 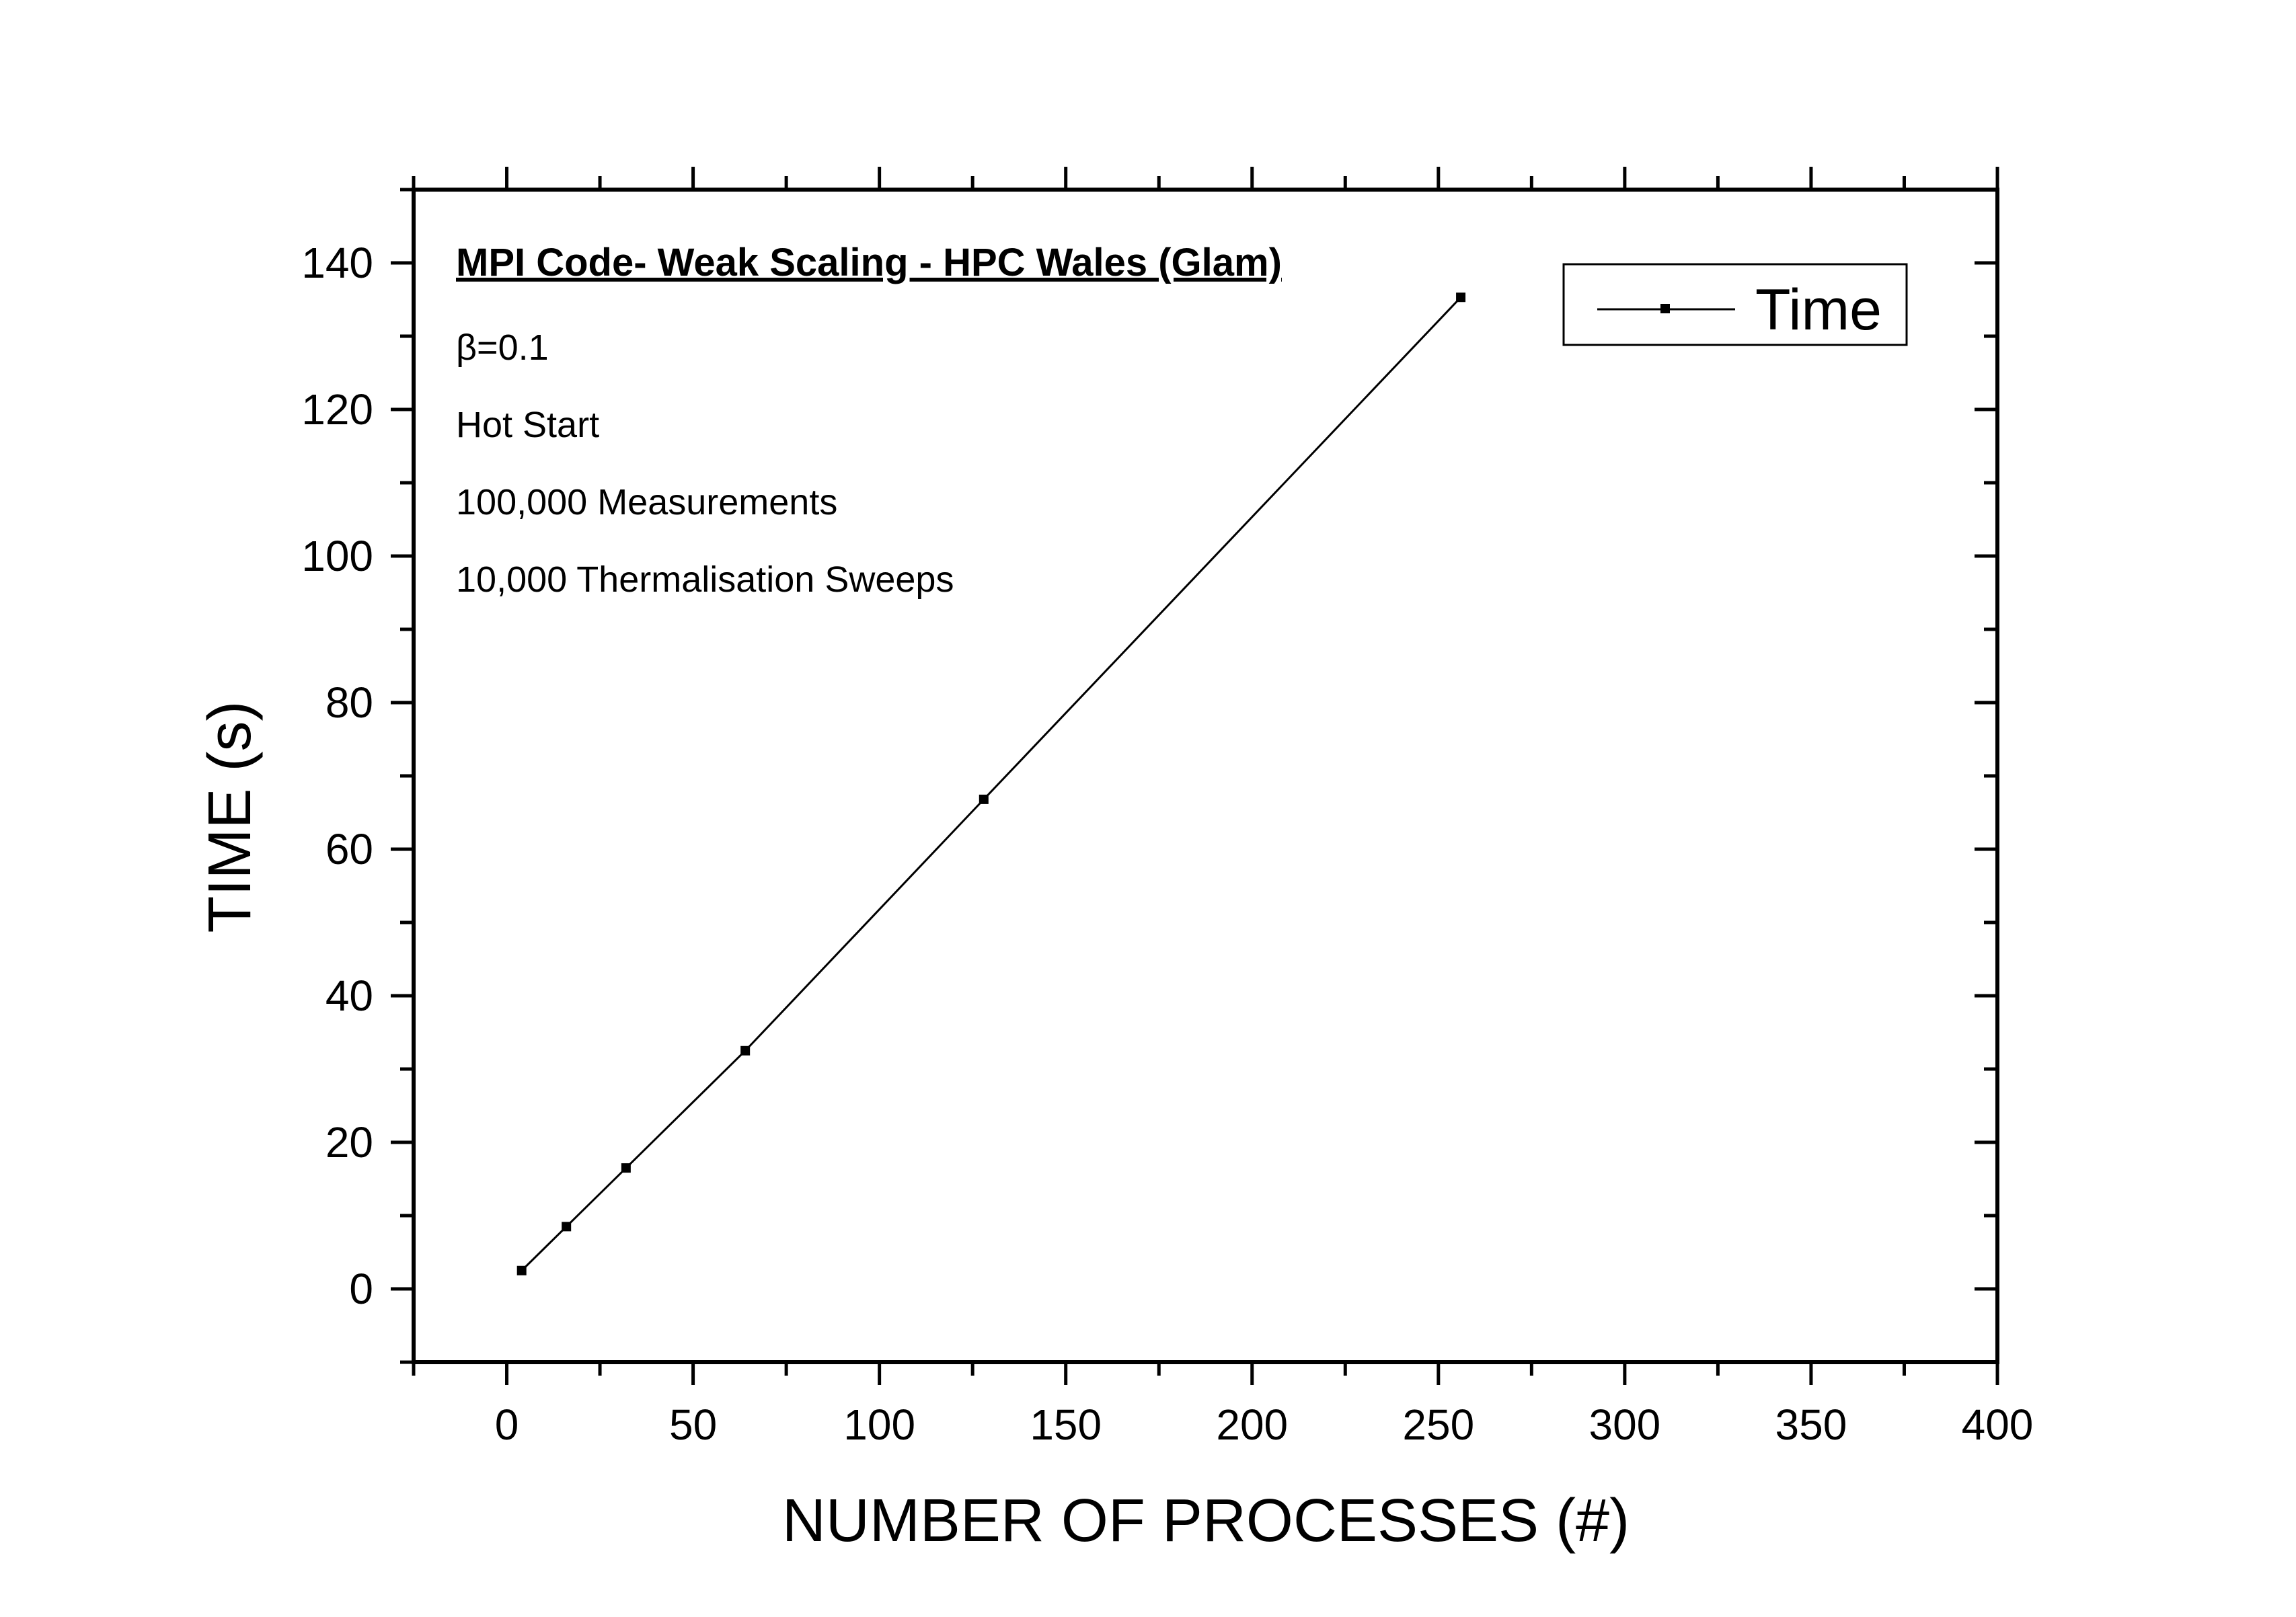 What do you see at coordinates (705, 579) in the screenshot?
I see `annotation-line: 10,000 Thermalisation Sweeps` at bounding box center [705, 579].